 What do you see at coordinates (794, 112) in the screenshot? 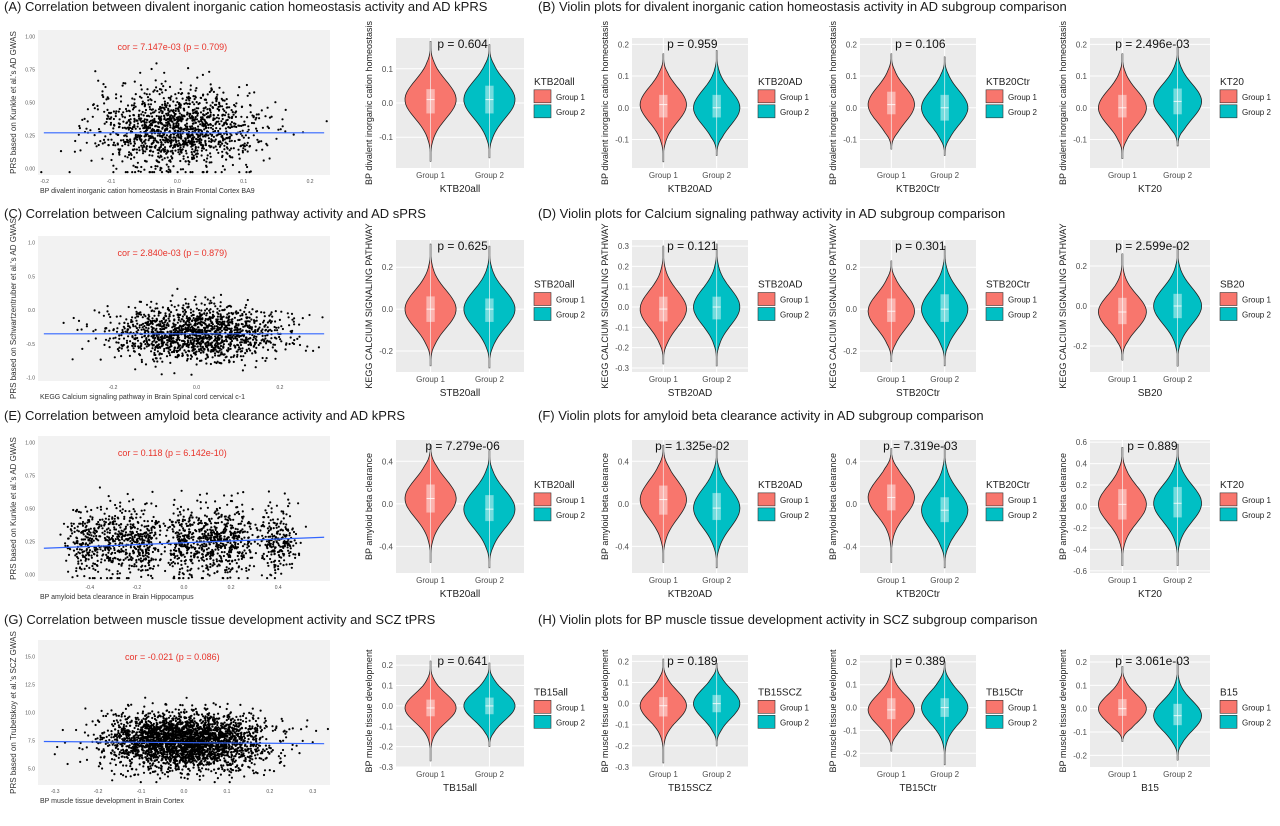
I see `legend-label-group-2: Group 2` at bounding box center [794, 112].